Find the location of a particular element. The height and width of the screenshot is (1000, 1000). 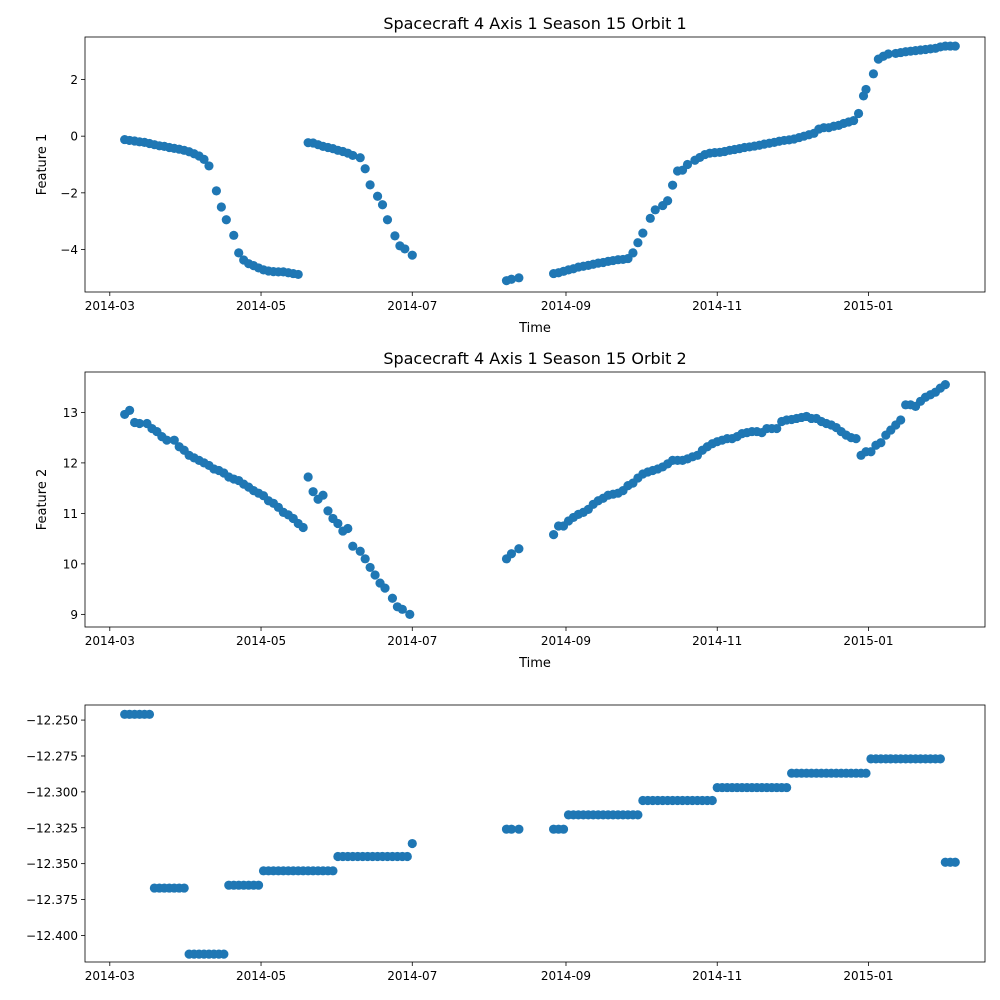

y-tick-label: 10 is located at coordinates (70, 564).